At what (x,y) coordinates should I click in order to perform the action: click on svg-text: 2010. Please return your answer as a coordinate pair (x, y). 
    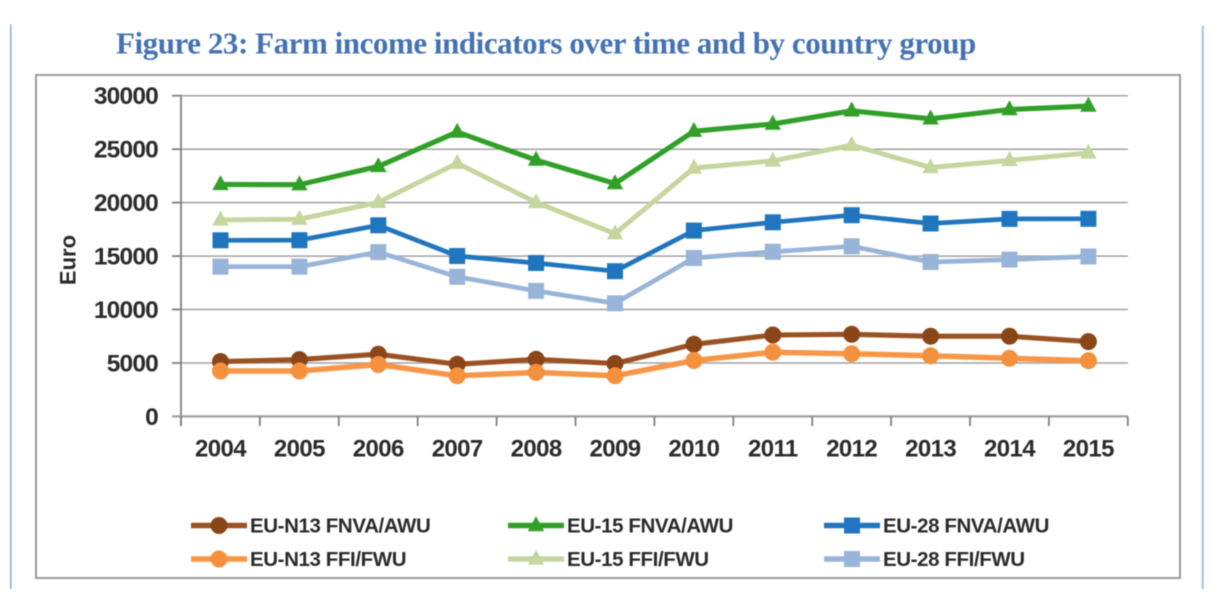
    Looking at the image, I should click on (693, 449).